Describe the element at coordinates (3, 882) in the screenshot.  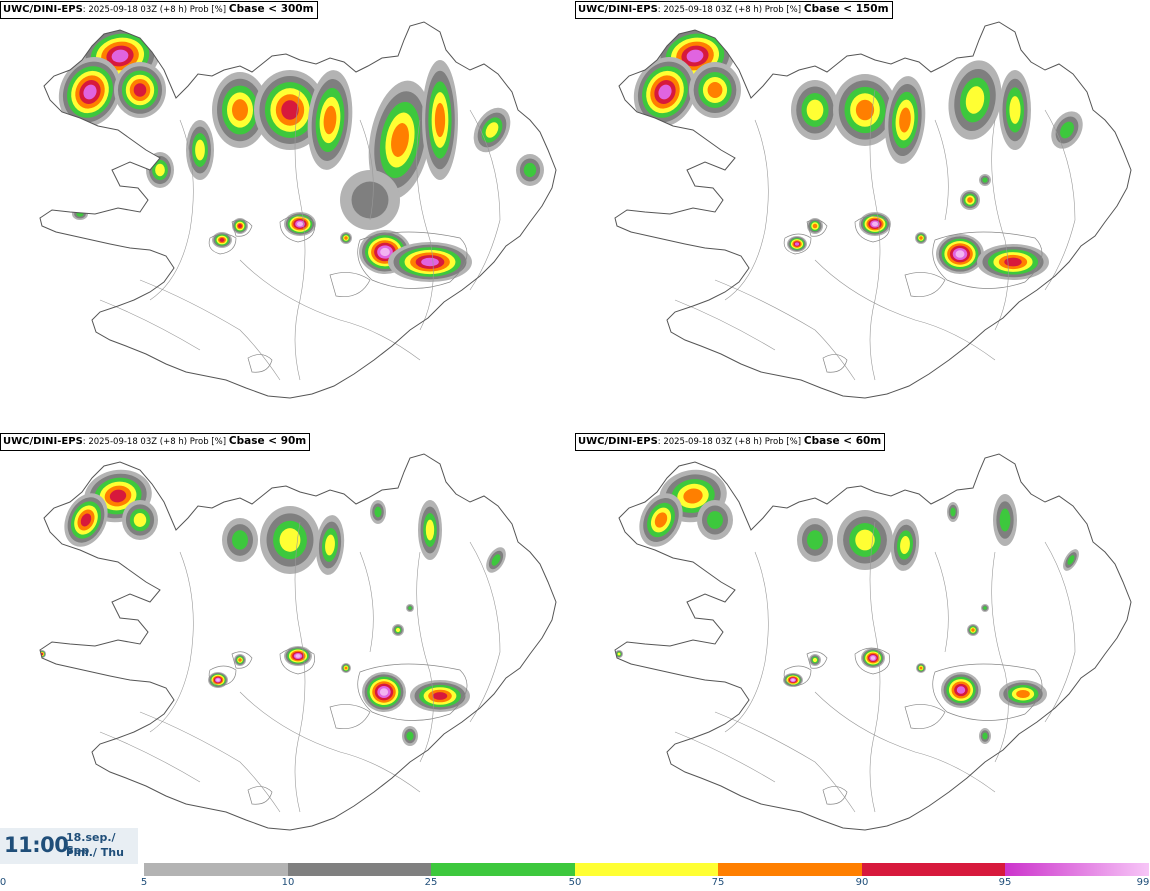
I see `colorbar-tick-label: 0` at that location.